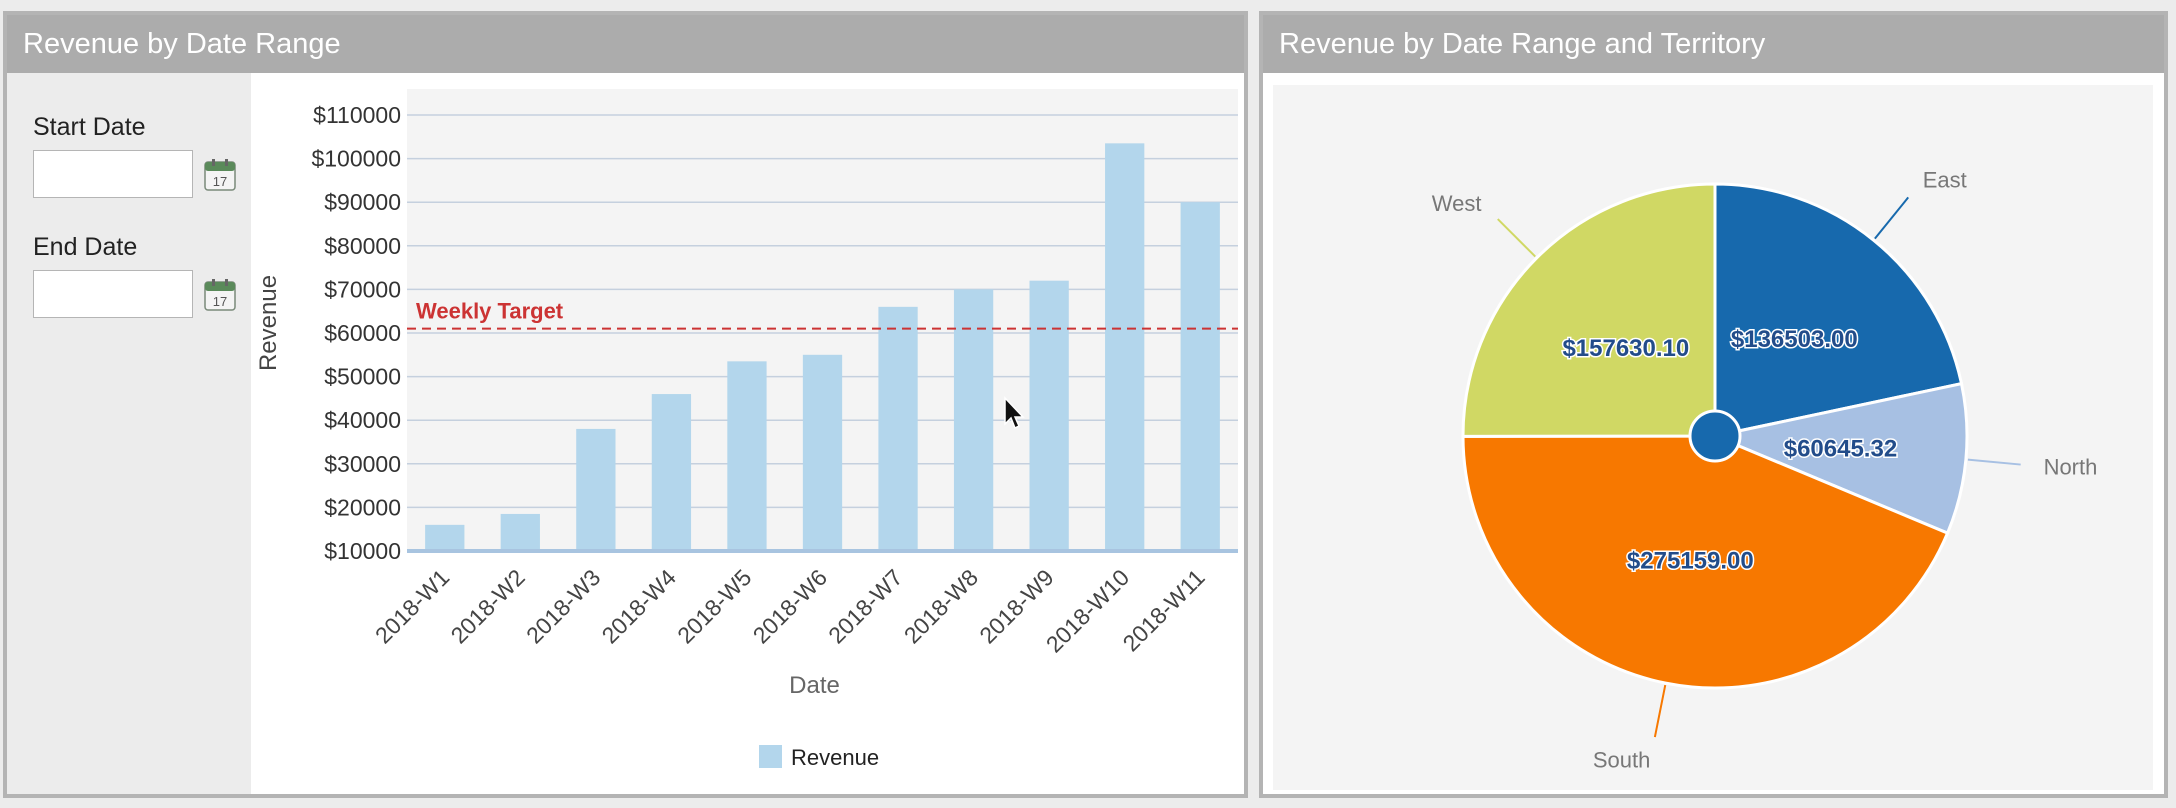 The image size is (2176, 808). I want to click on pie-slice-east, so click(1838, 310).